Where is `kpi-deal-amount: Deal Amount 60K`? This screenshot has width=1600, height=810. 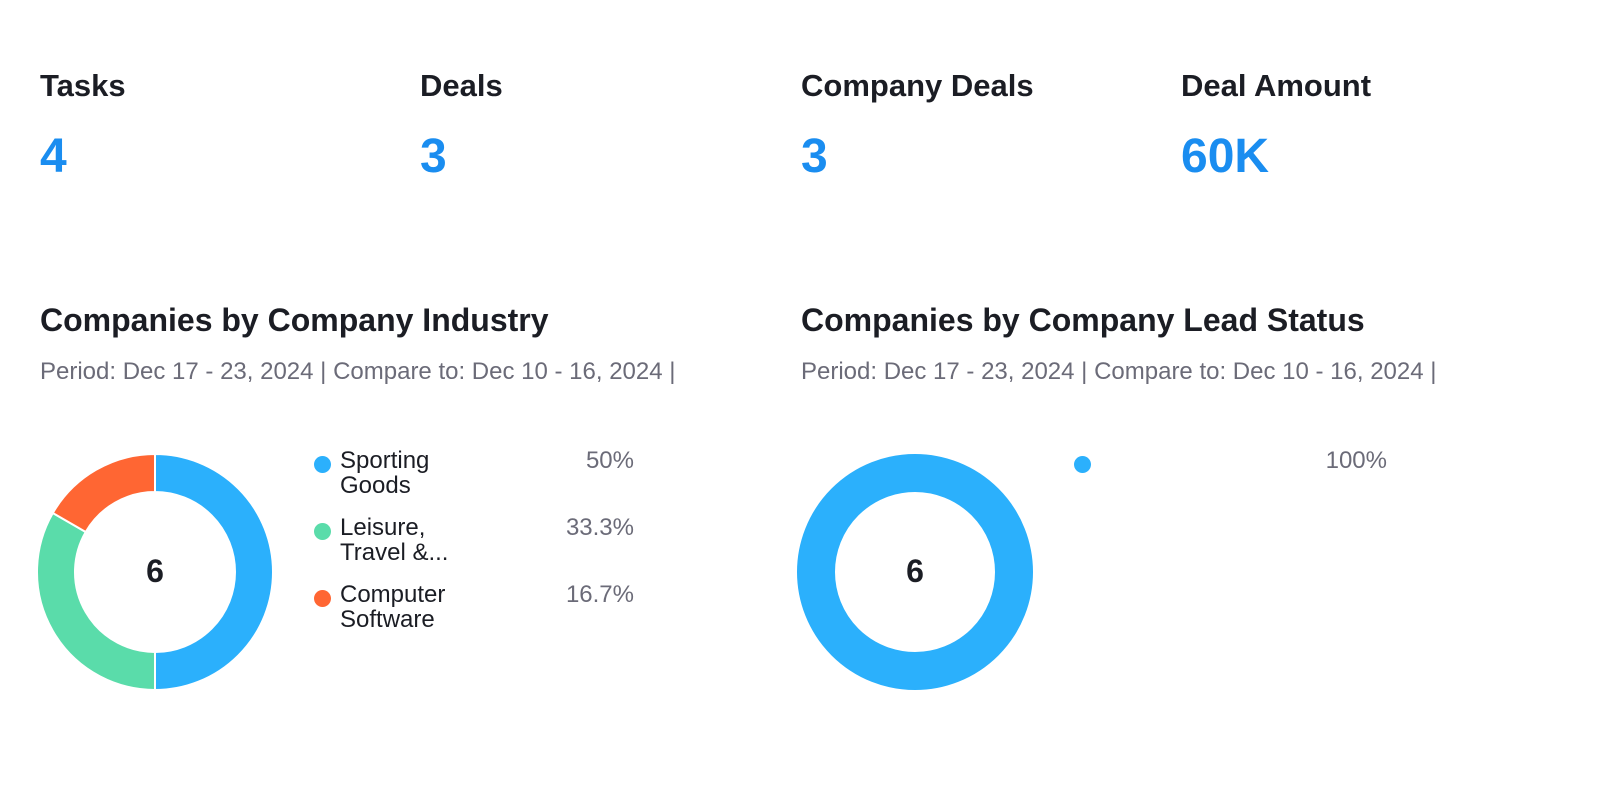
kpi-deal-amount: Deal Amount 60K is located at coordinates (1276, 126).